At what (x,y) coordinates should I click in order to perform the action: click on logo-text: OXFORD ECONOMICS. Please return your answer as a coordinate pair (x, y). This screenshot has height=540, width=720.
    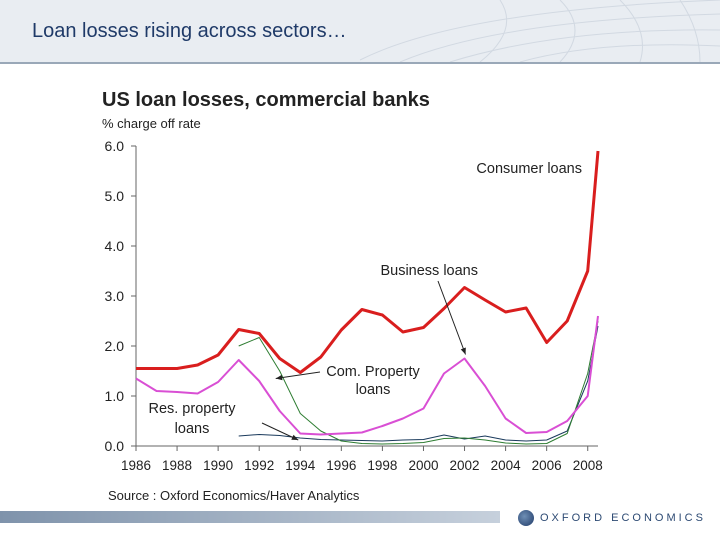
    Looking at the image, I should click on (623, 518).